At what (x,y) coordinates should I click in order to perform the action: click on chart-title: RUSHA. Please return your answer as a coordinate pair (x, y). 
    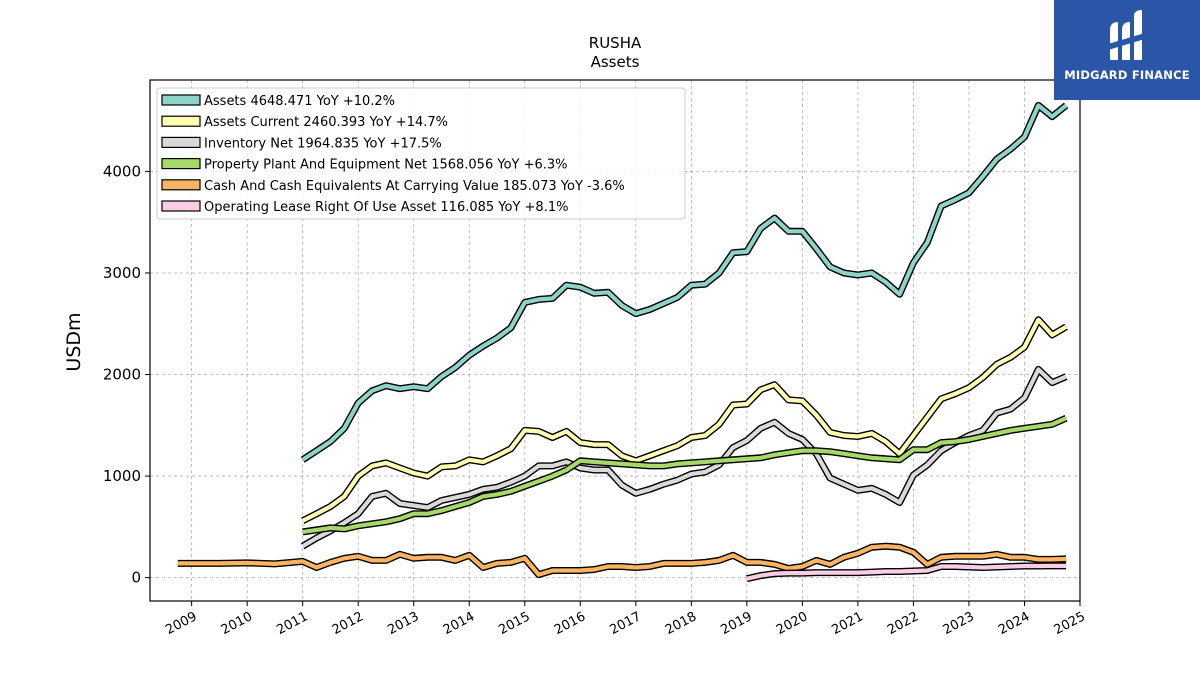
    Looking at the image, I should click on (615, 43).